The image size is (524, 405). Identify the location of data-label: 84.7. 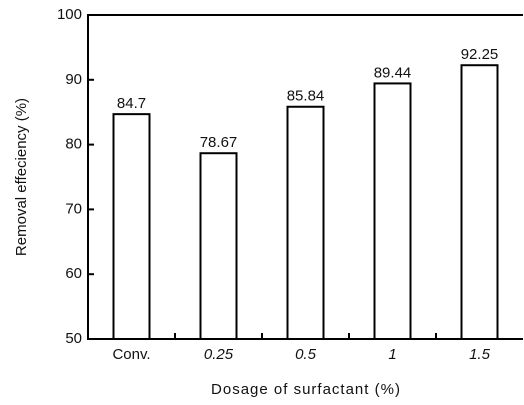
(131, 103).